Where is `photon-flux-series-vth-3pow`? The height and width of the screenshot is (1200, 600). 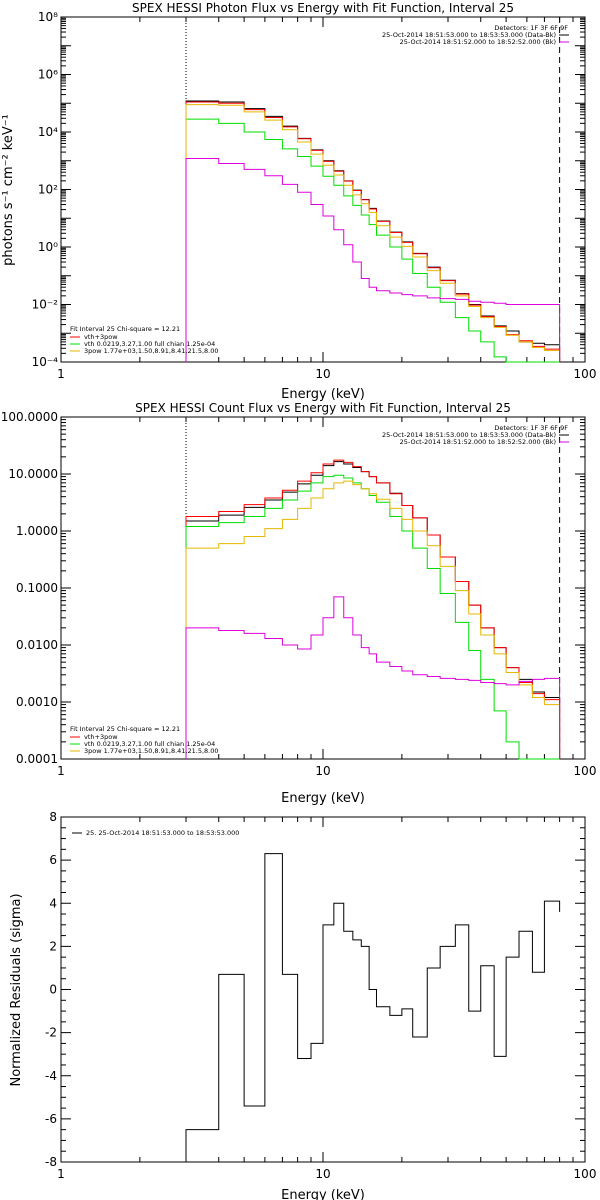
photon-flux-series-vth-3pow is located at coordinates (373, 231).